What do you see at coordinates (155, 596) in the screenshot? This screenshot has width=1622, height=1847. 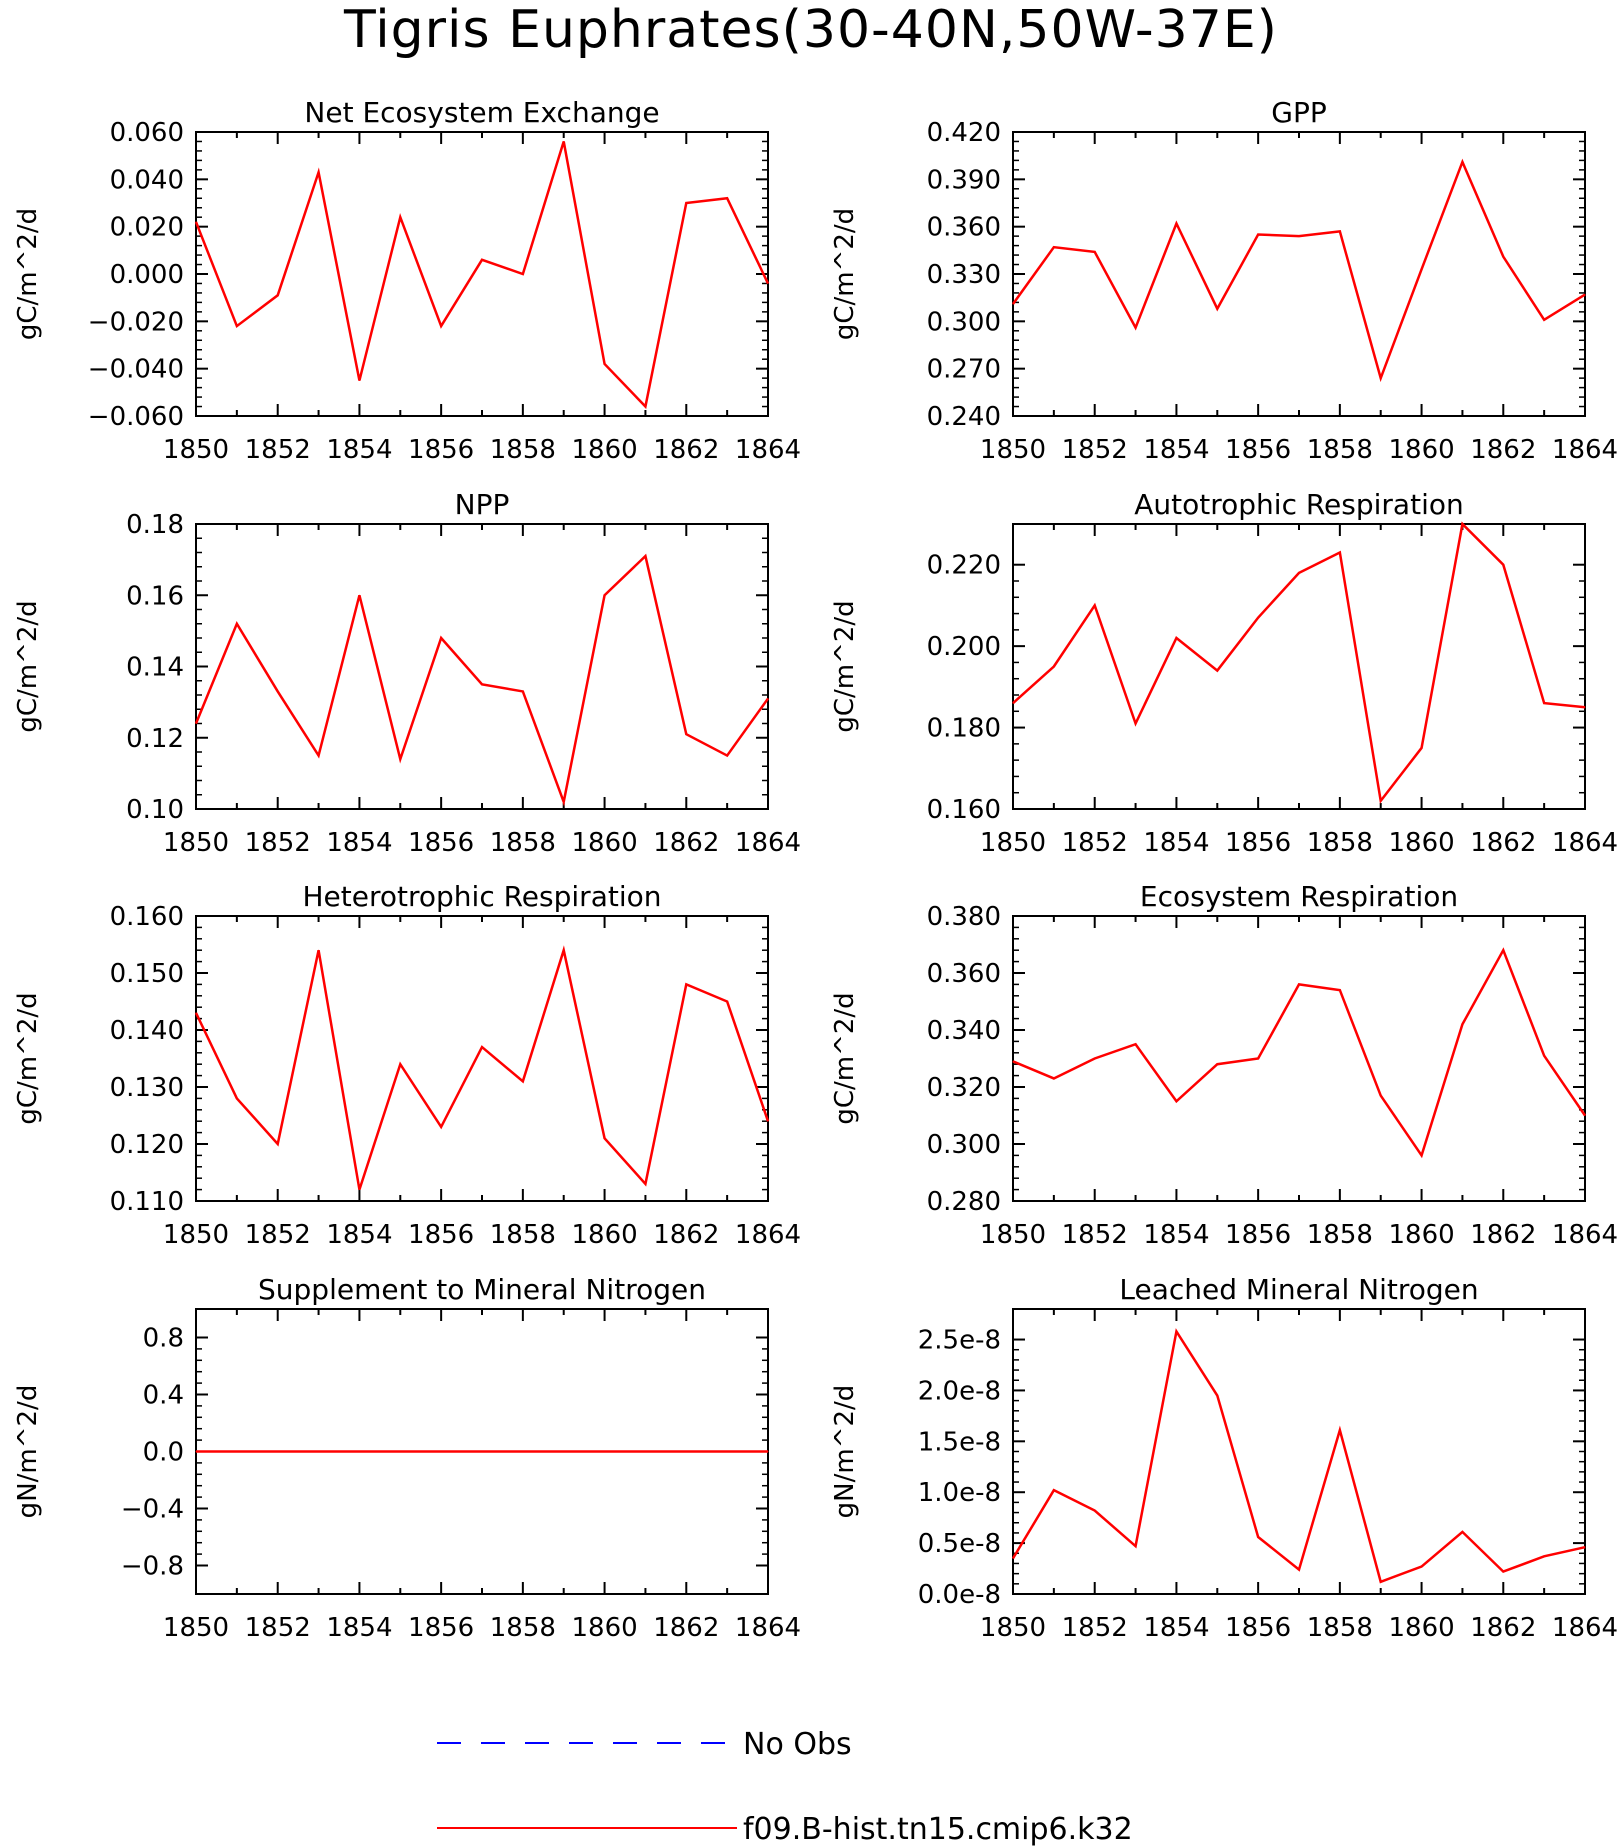 I see `y-tick-label: 0.16` at bounding box center [155, 596].